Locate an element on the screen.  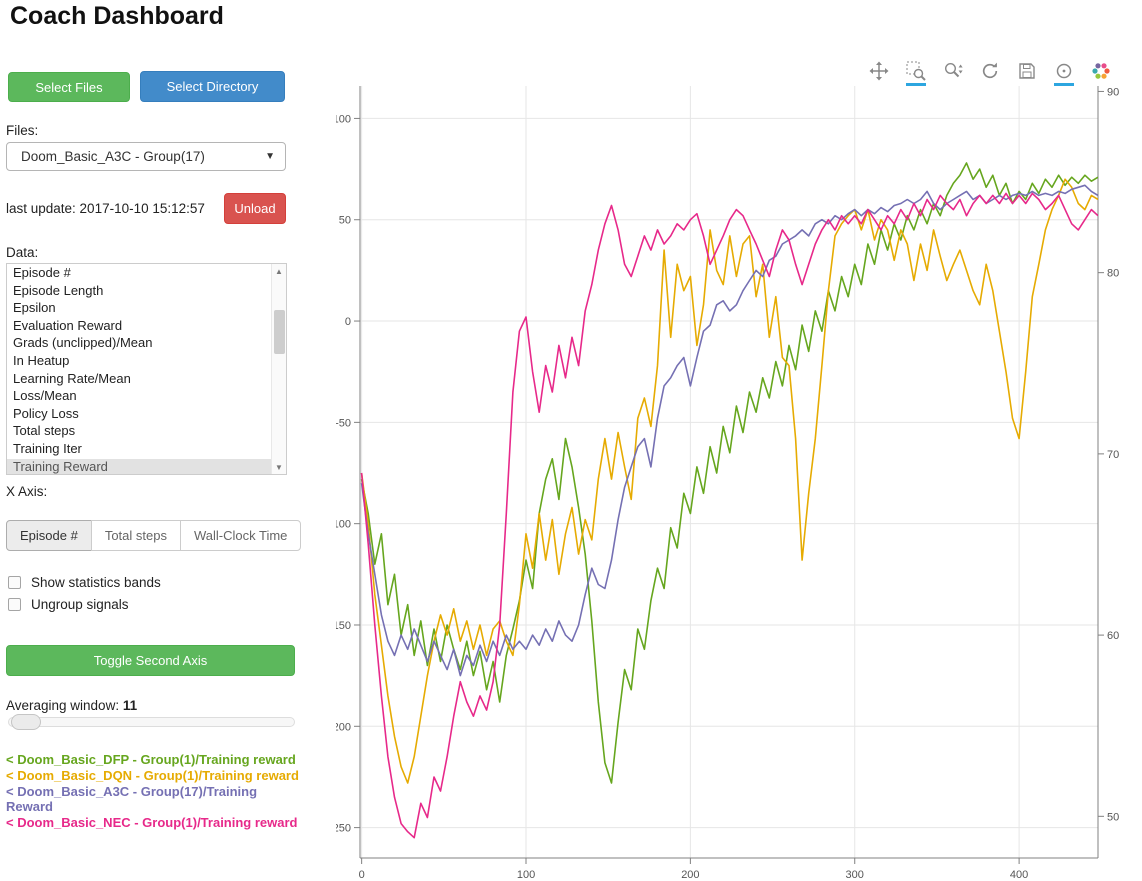
unload-button: Unload is located at coordinates (255, 208).